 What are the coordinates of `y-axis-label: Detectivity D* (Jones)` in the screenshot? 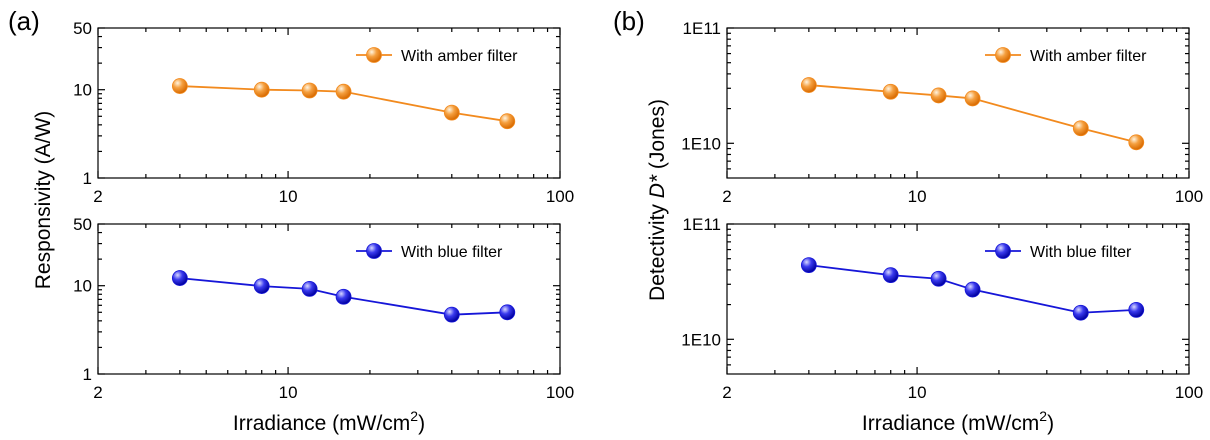 It's located at (657, 200).